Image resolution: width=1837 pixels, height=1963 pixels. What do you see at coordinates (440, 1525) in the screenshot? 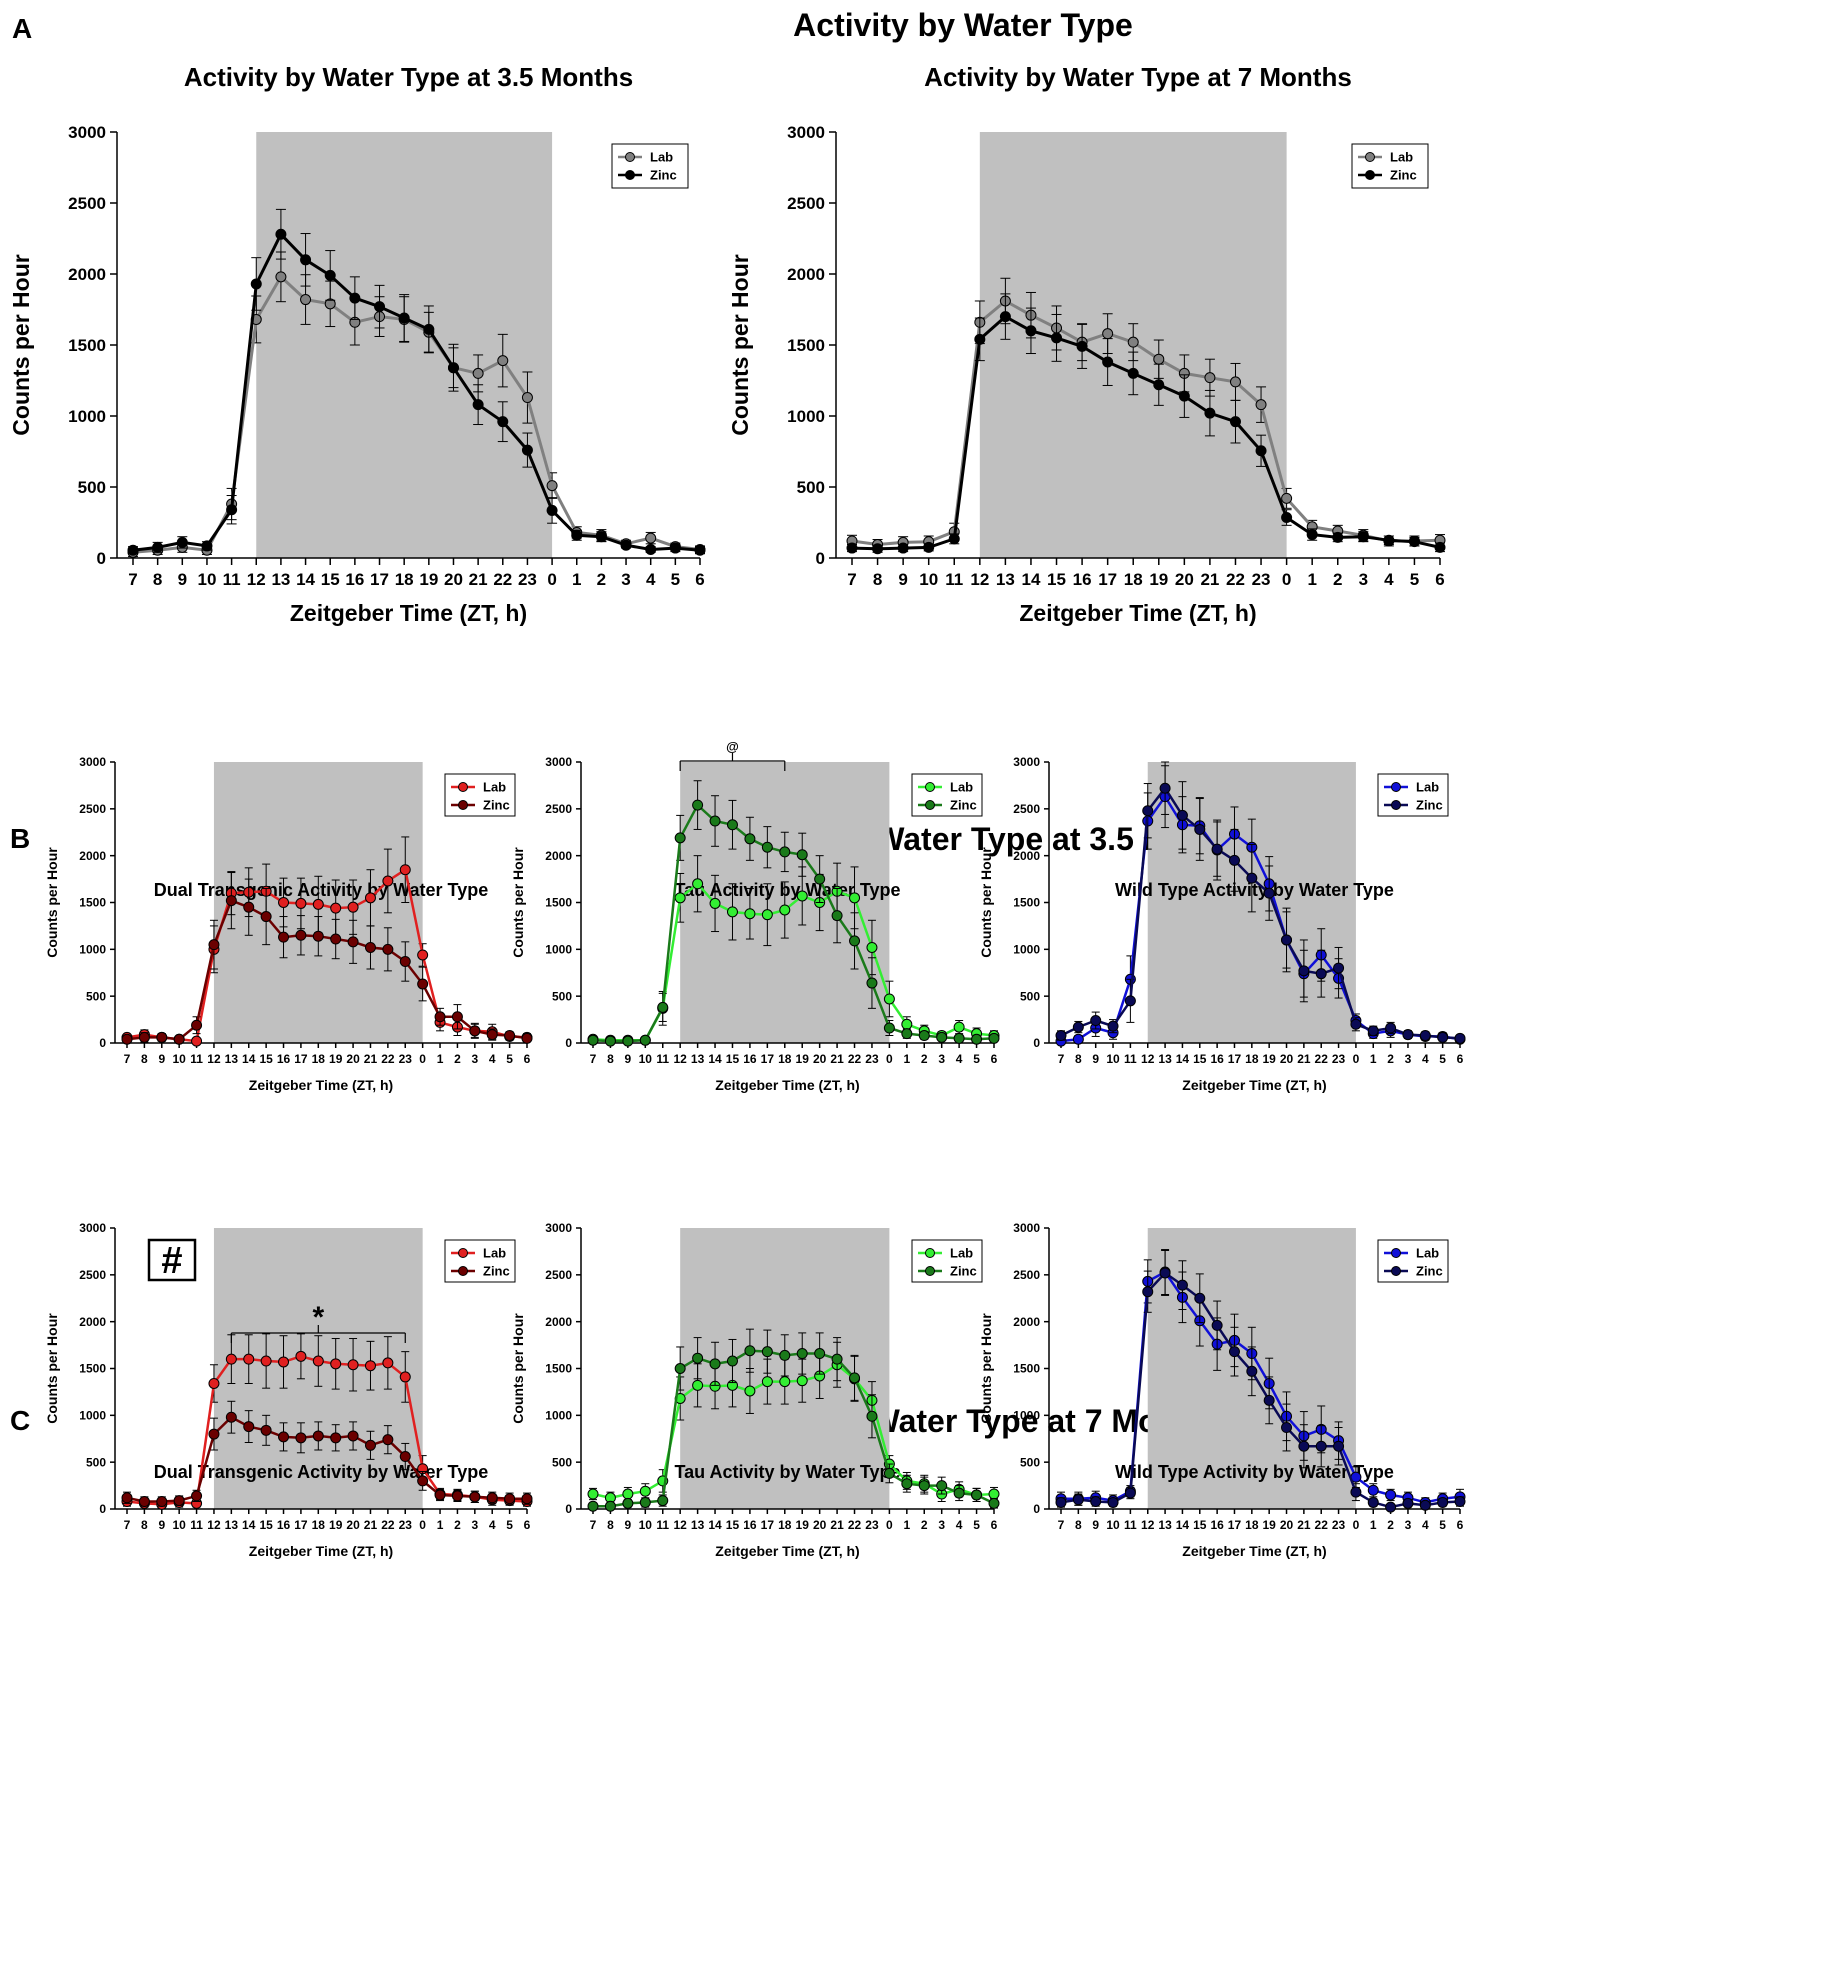
I see `x-tick-label: 1` at bounding box center [440, 1525].